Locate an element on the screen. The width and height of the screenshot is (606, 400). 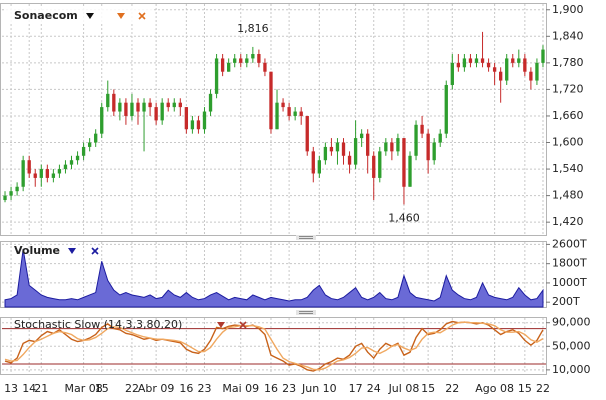
settings-icon is located at coordinates (121, 16).